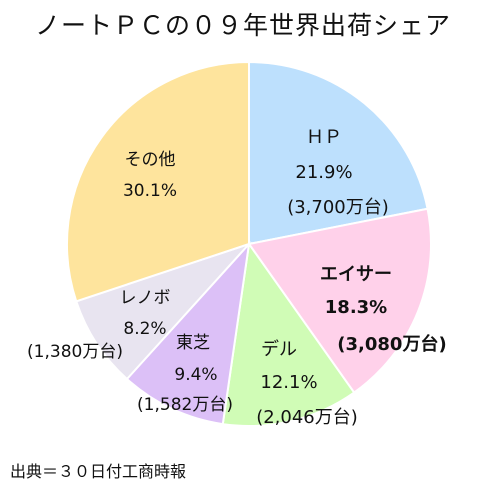 This screenshot has height=497, width=486. Describe the element at coordinates (144, 329) in the screenshot. I see `slice-percent-label: 8.2%` at that location.